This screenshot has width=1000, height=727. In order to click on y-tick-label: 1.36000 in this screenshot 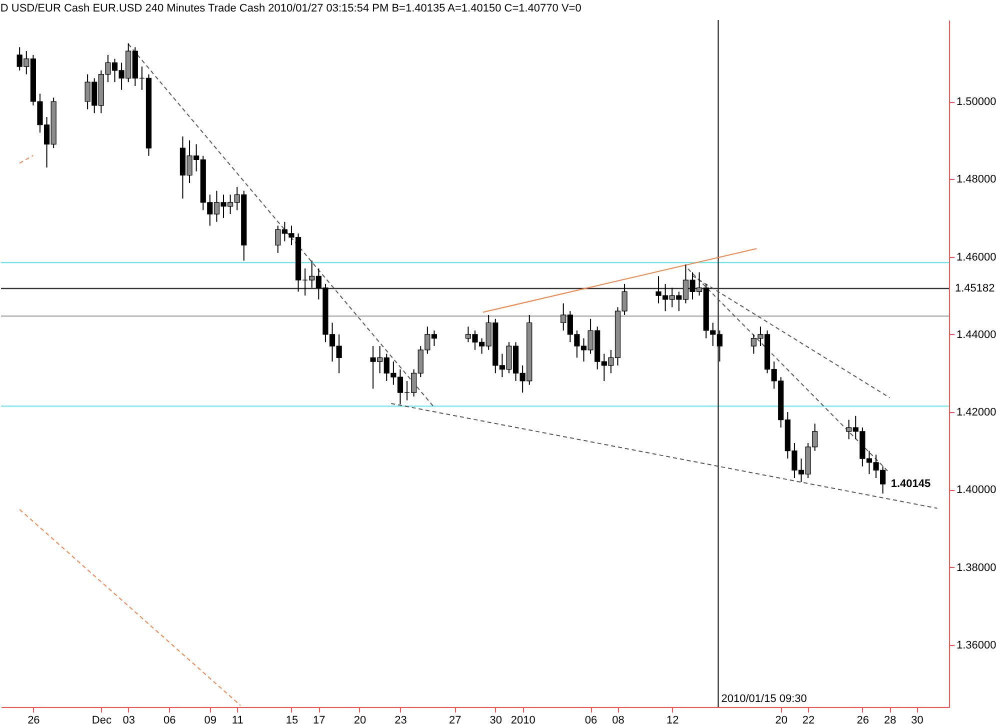, I will do `click(976, 645)`.